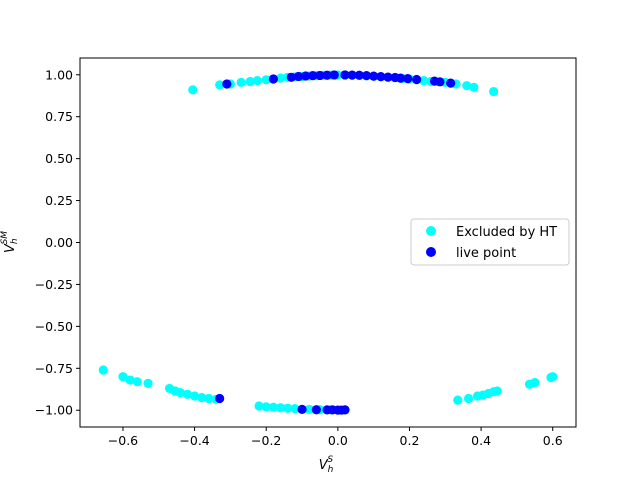  Describe the element at coordinates (326, 465) in the screenshot. I see `x-axis-label: VhS` at that location.